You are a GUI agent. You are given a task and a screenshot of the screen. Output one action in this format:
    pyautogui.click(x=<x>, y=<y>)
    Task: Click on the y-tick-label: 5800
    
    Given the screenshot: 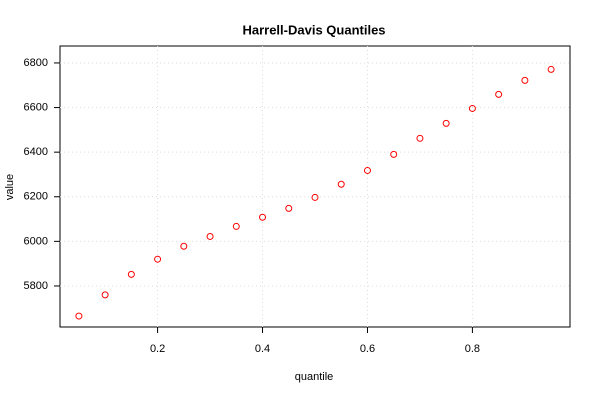 What is the action you would take?
    pyautogui.click(x=36, y=286)
    